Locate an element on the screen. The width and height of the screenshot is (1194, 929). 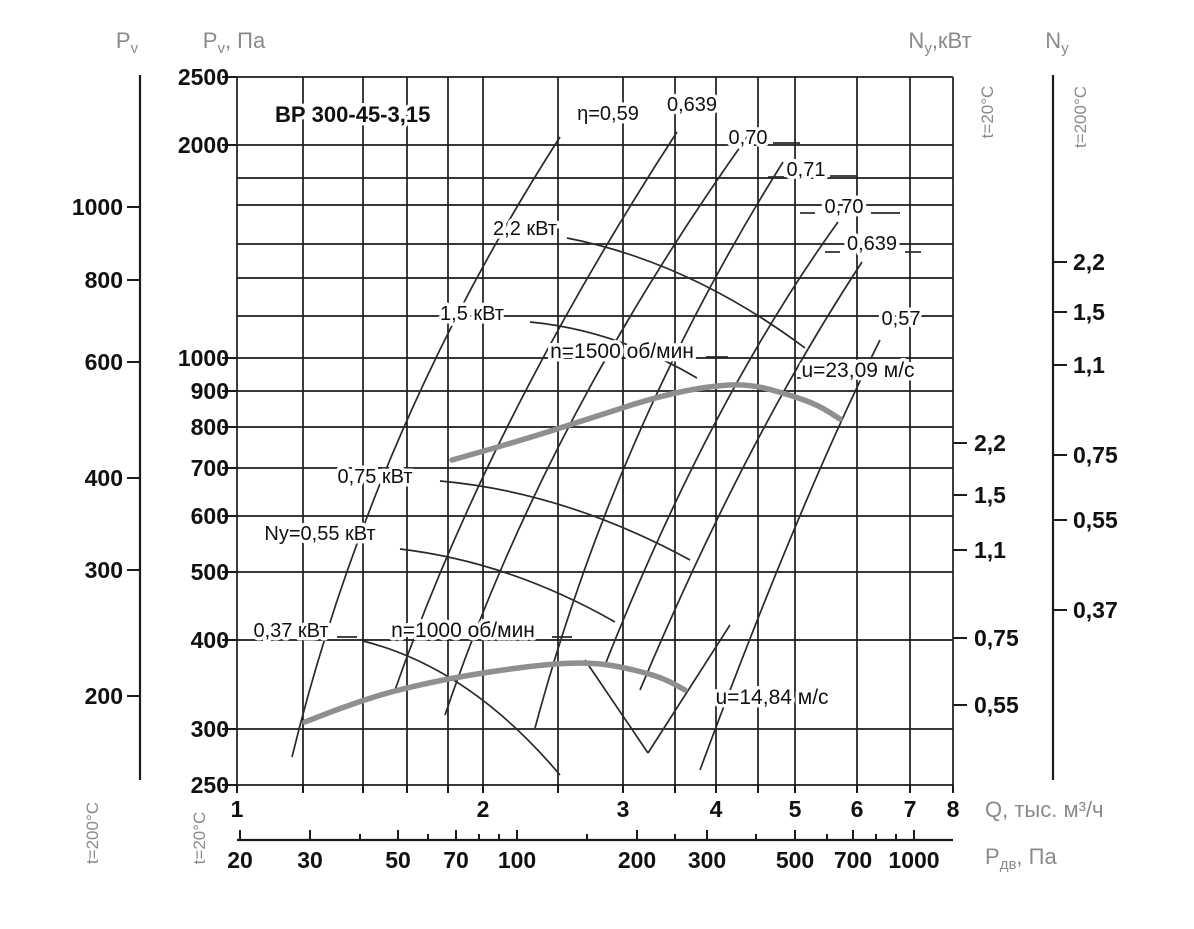
tick-label: 50 is located at coordinates (398, 860).